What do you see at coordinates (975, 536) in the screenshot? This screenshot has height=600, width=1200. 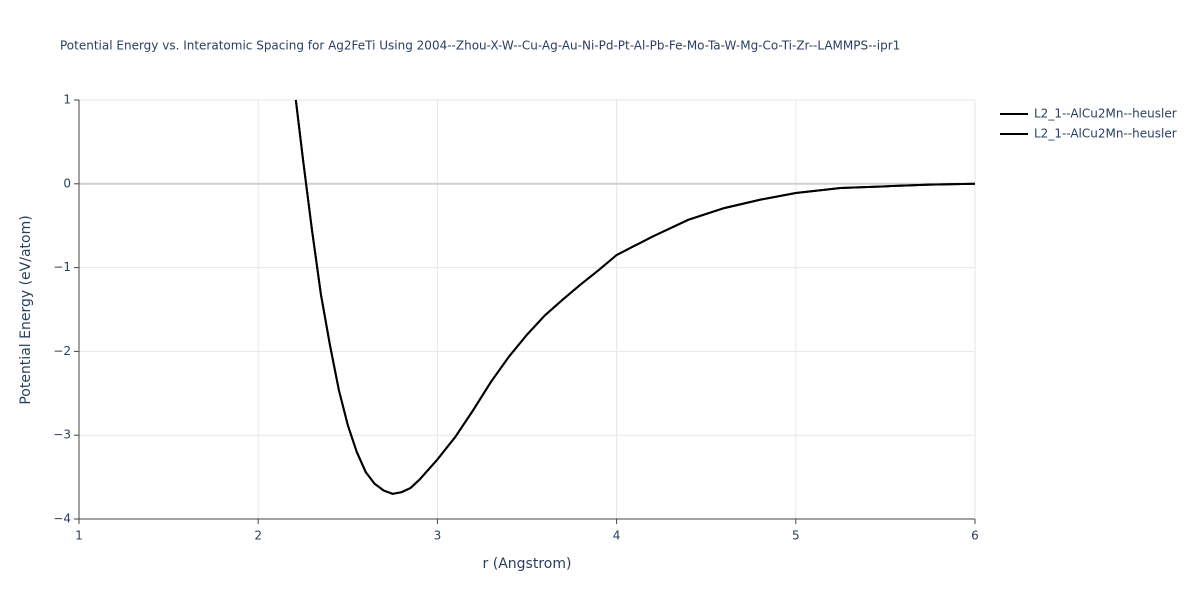 I see `x-tick-label: 6` at bounding box center [975, 536].